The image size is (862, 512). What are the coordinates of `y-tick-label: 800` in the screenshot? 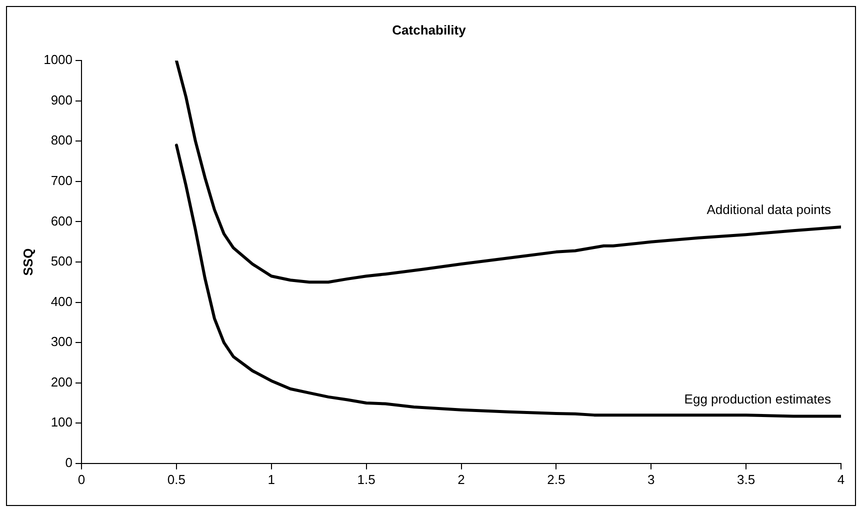 It's located at (61, 140).